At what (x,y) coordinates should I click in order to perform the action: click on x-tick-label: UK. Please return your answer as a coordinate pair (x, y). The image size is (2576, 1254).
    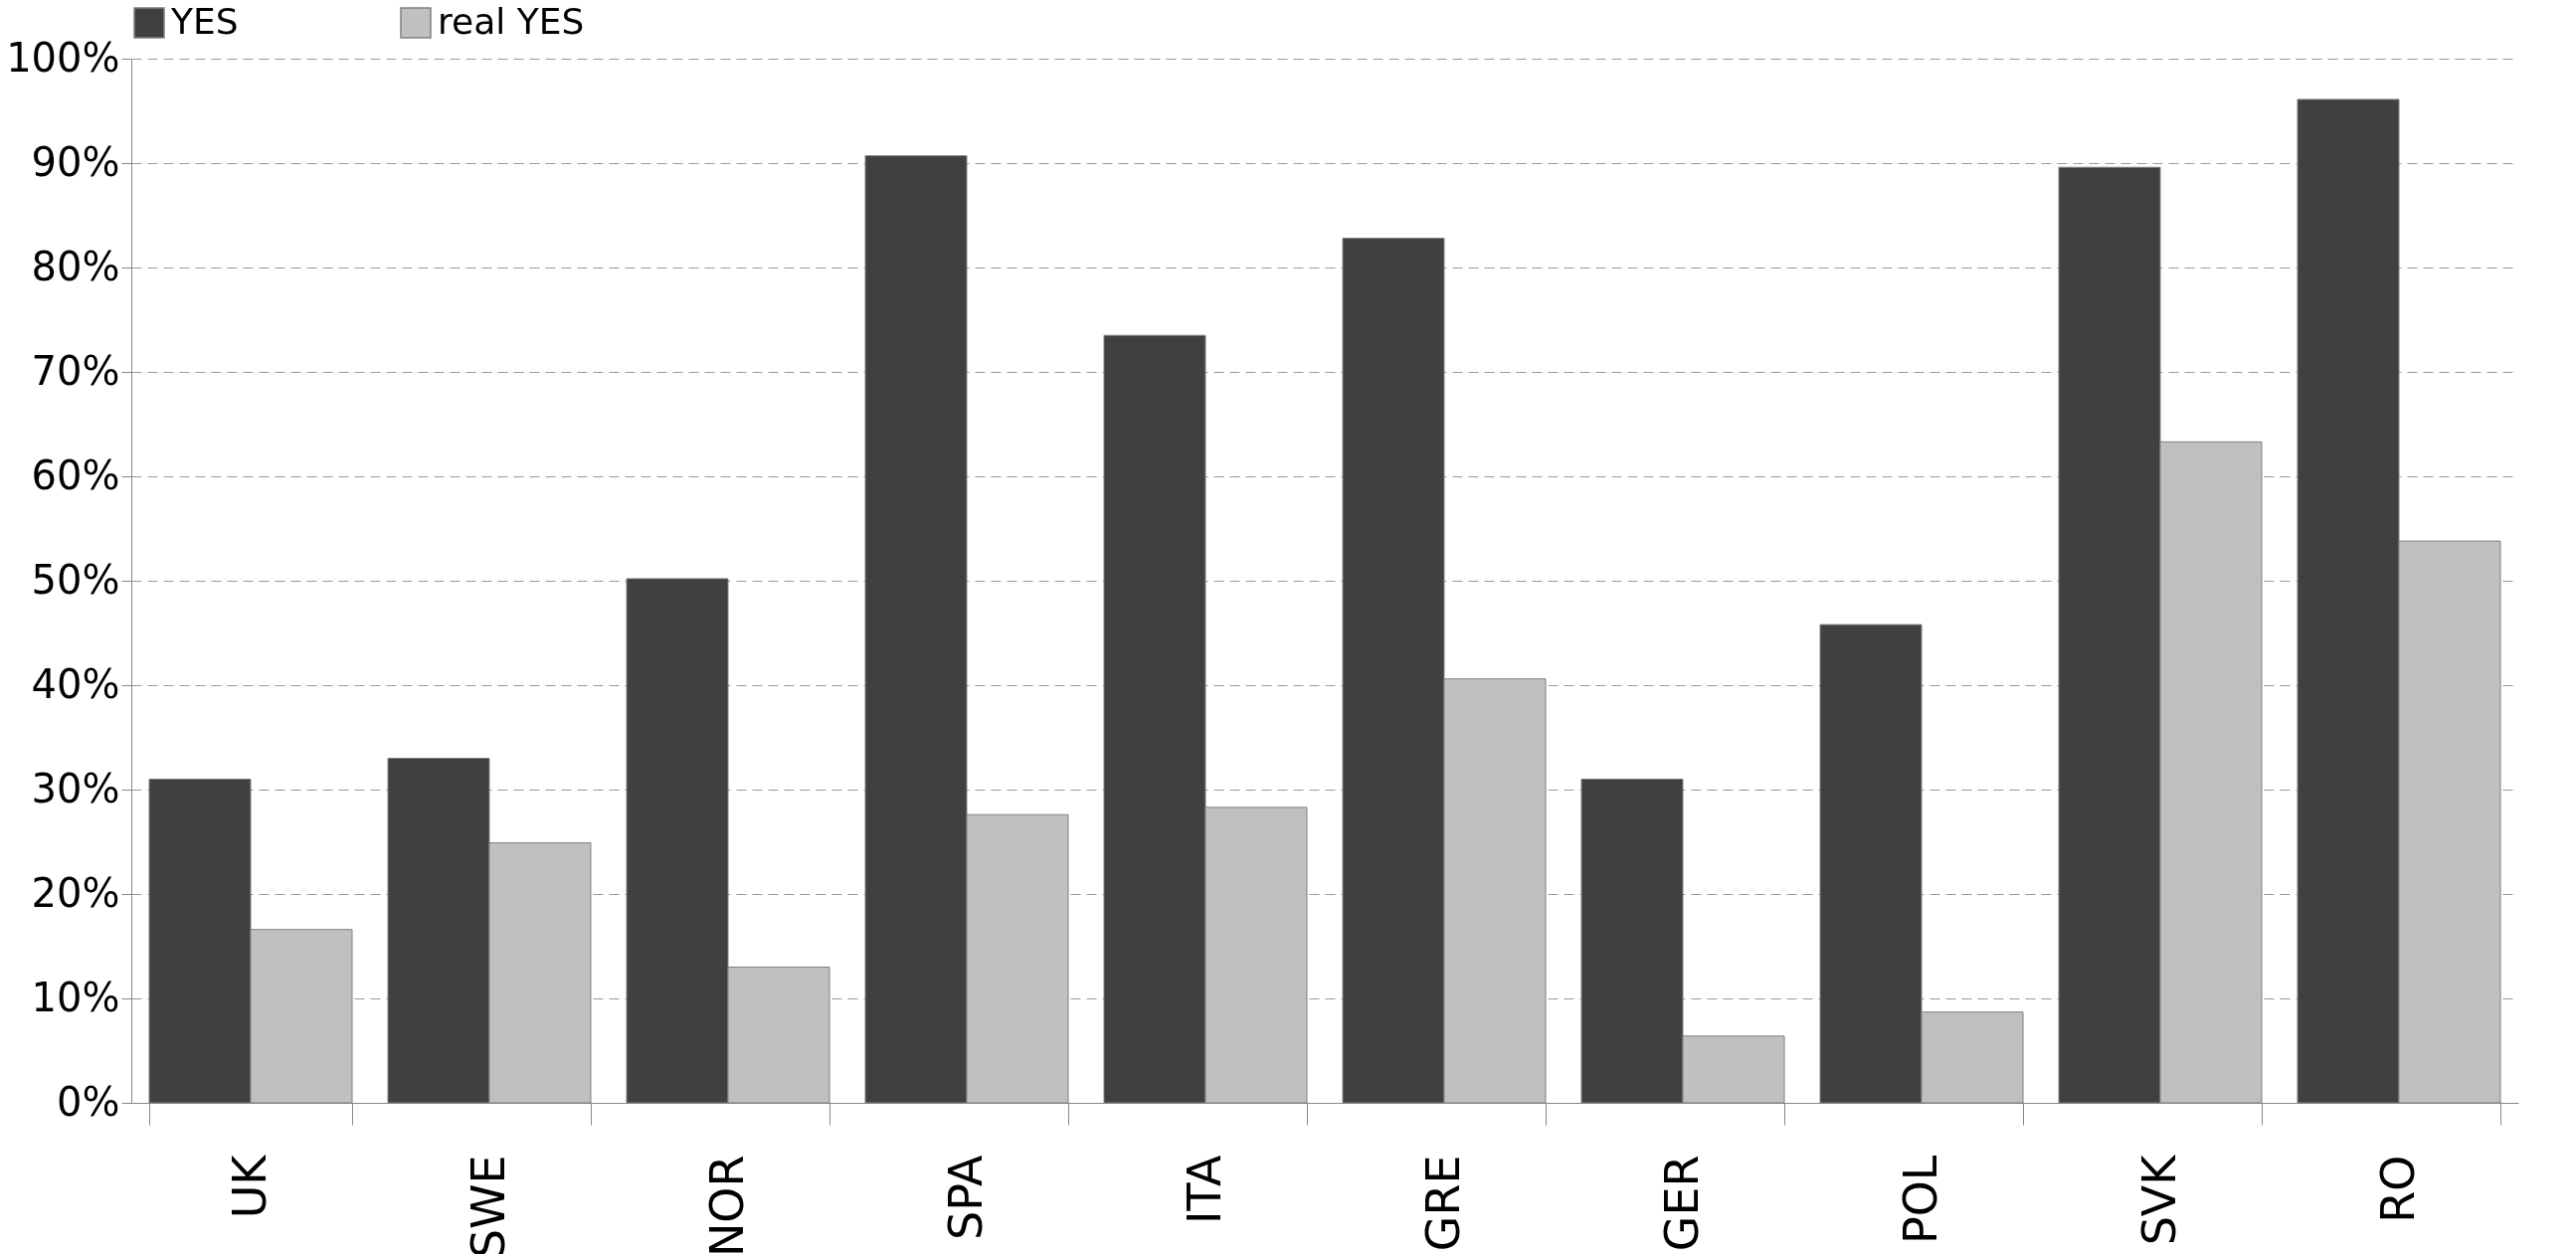
    Looking at the image, I should click on (249, 1186).